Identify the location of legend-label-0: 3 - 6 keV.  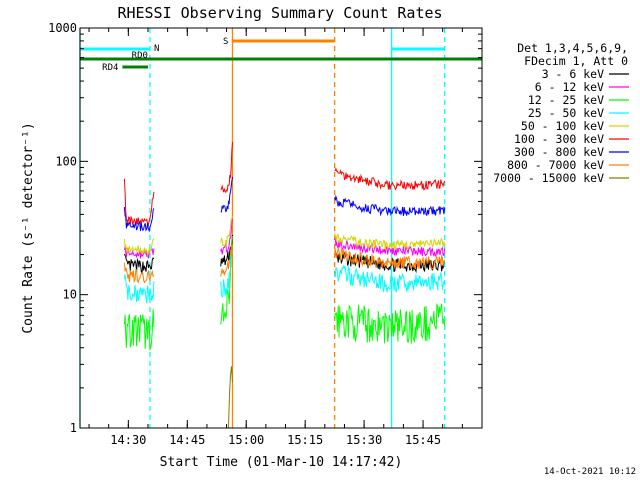
(573, 74).